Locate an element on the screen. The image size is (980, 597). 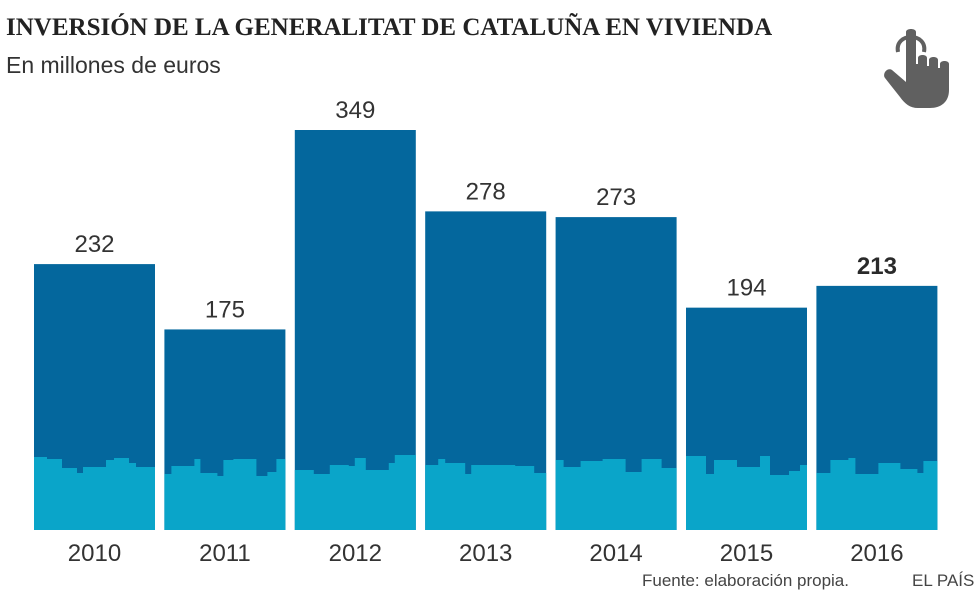
source-note: Fuente: elaboración propia. is located at coordinates (745, 580).